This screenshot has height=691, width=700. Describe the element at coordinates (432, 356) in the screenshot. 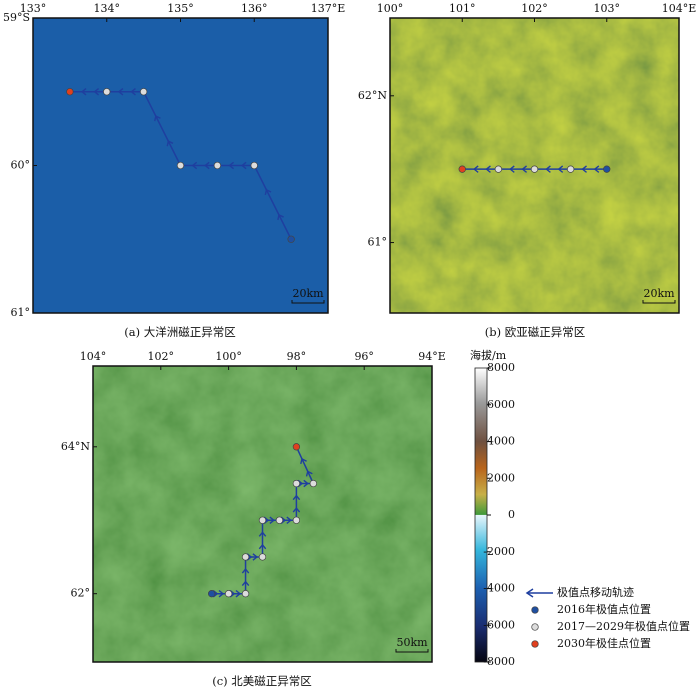

I see `x-tick-label: 94°E` at that location.